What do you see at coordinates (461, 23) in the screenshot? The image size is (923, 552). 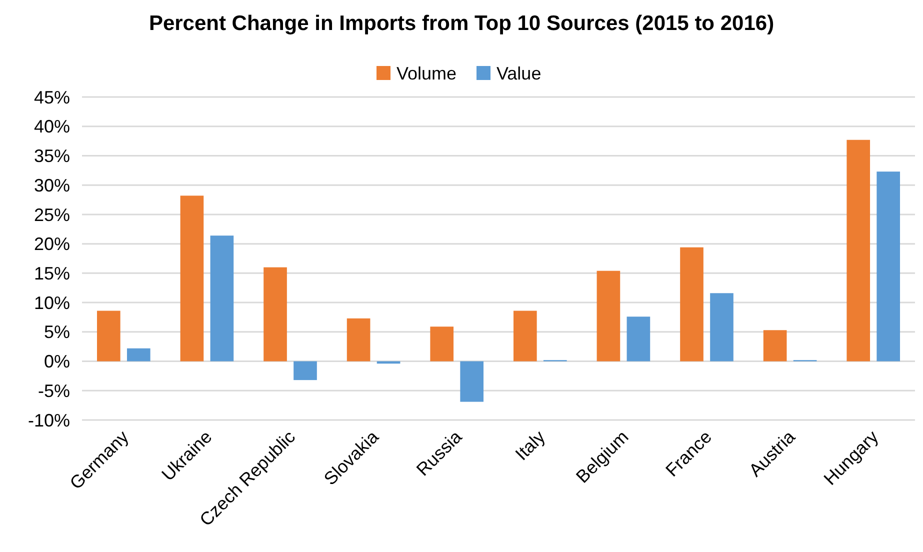 I see `chart-title: Percent Change in Imports from Top 10 Sources (2015 to 2016)` at bounding box center [461, 23].